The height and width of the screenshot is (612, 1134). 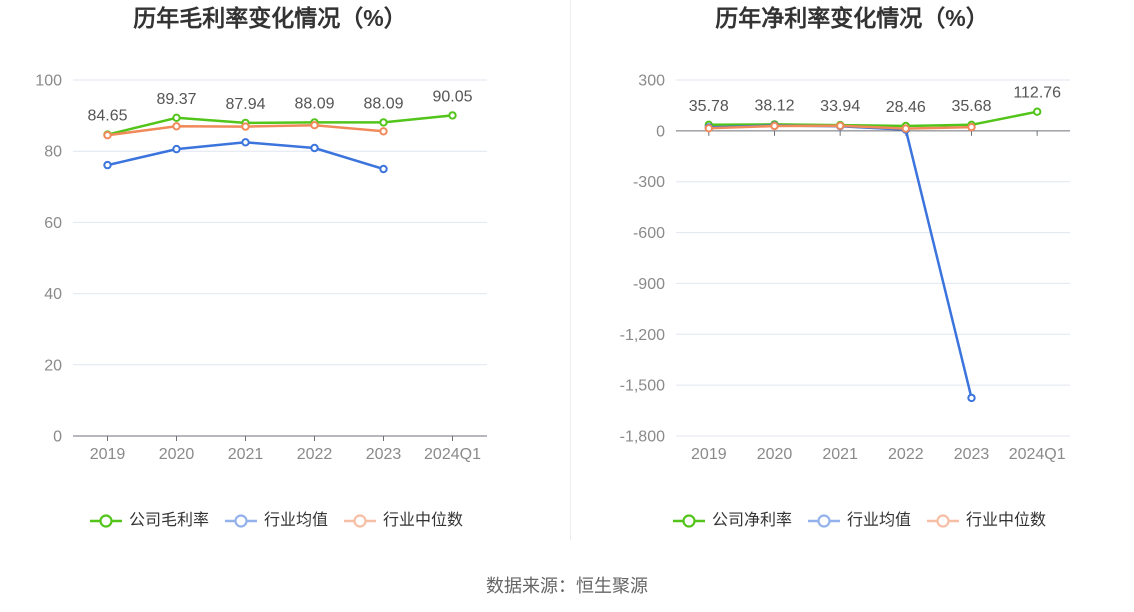 I want to click on net-margin-y-tick-label: -900, so click(x=649, y=284).